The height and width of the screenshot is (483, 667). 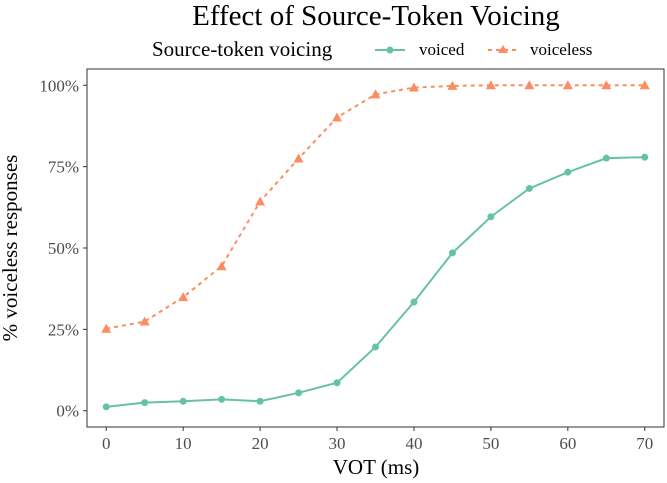 What do you see at coordinates (260, 443) in the screenshot?
I see `x-tick-label: 20` at bounding box center [260, 443].